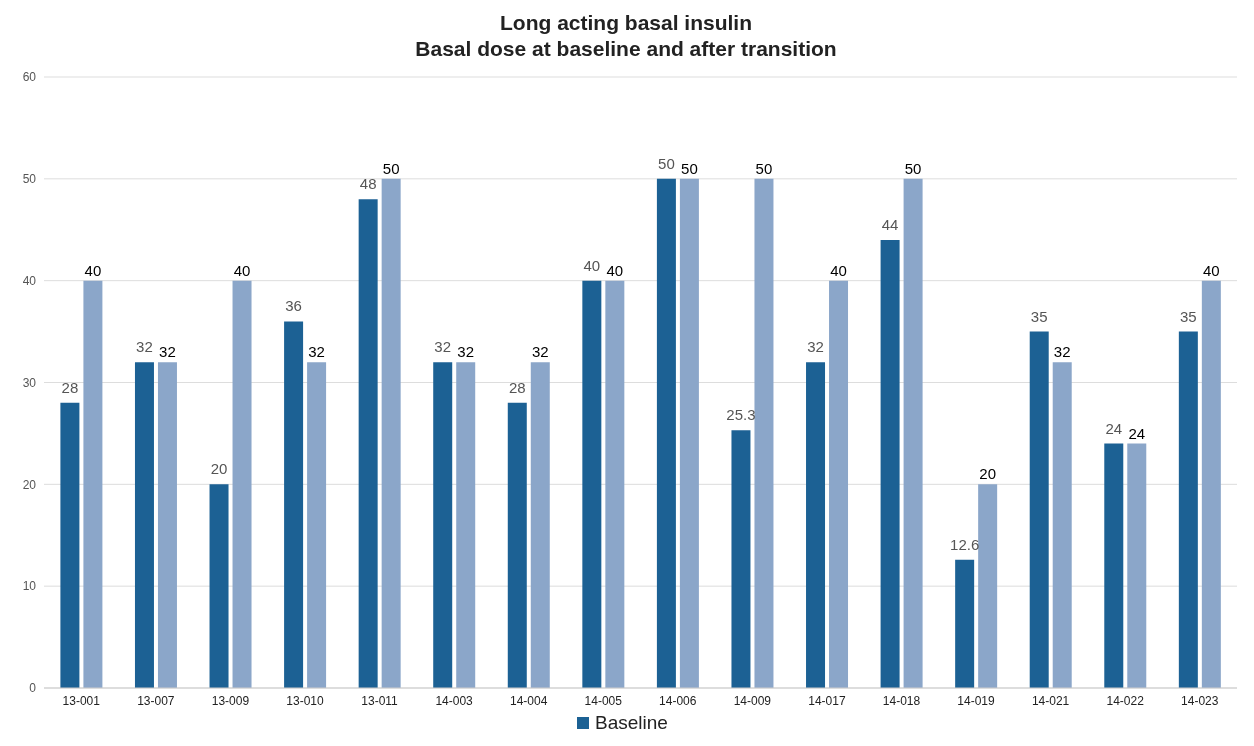 Image resolution: width=1254 pixels, height=746 pixels. I want to click on x-tick-label: 14-006, so click(678, 700).